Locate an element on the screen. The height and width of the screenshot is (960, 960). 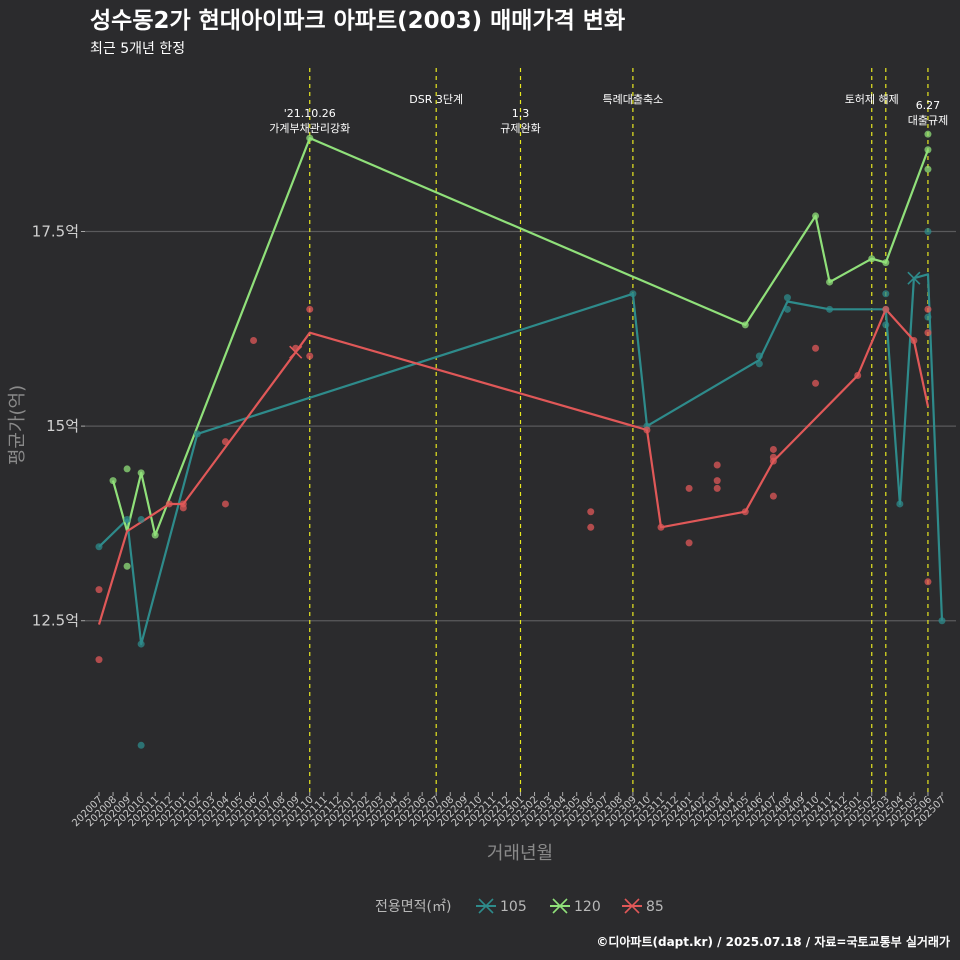
y-tick-label: 15억 is located at coordinates (62, 426).